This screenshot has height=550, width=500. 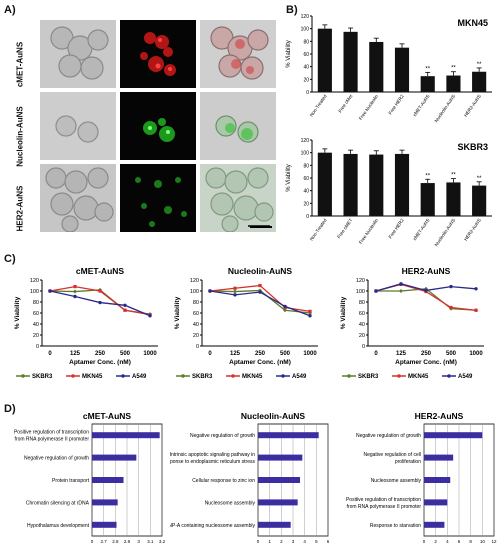 What do you see at coordinates (345, 103) in the screenshot?
I see `category-label: Free cMet` at bounding box center [345, 103].